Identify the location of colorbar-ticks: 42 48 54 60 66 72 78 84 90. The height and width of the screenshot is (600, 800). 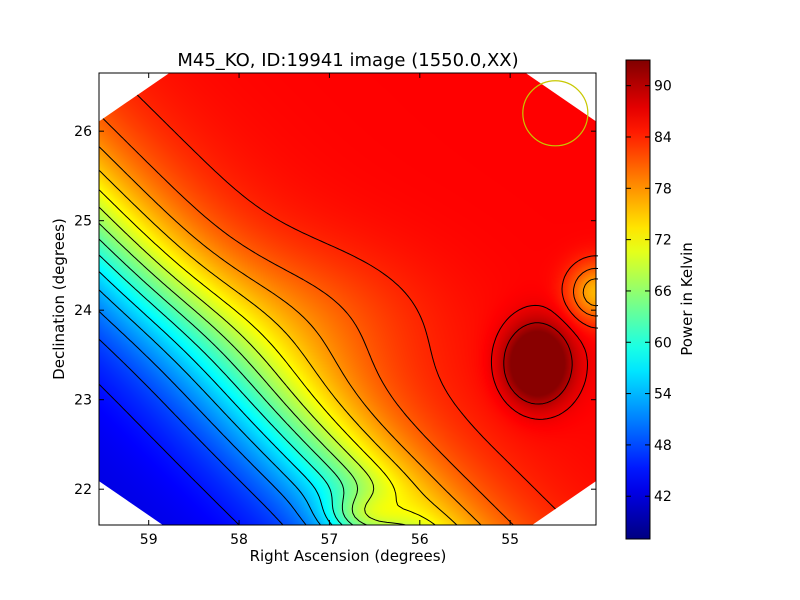
(649, 292).